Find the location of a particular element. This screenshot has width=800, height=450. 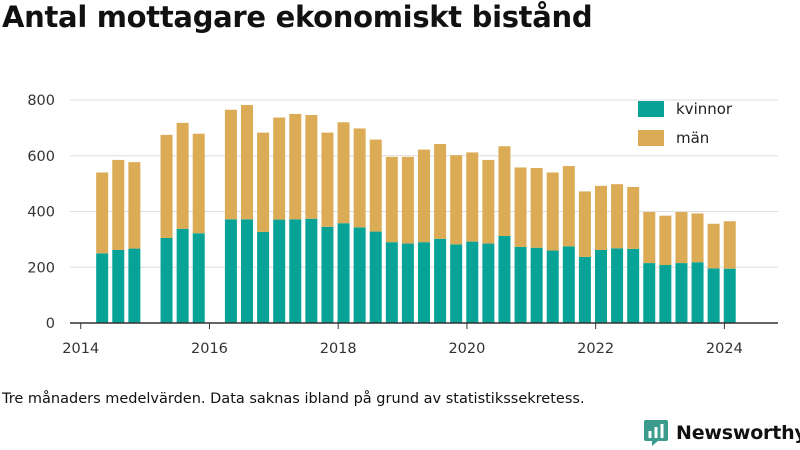

legend: kvinnor män is located at coordinates (685, 123).